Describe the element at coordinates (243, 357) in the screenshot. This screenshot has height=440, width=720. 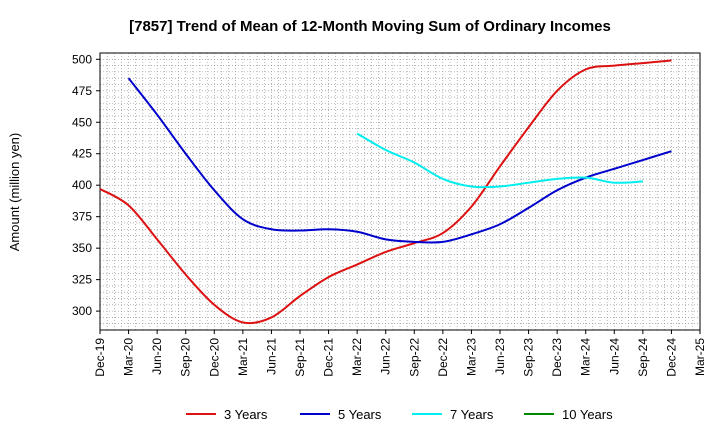
I see `x-tick-label: Mar-21` at that location.